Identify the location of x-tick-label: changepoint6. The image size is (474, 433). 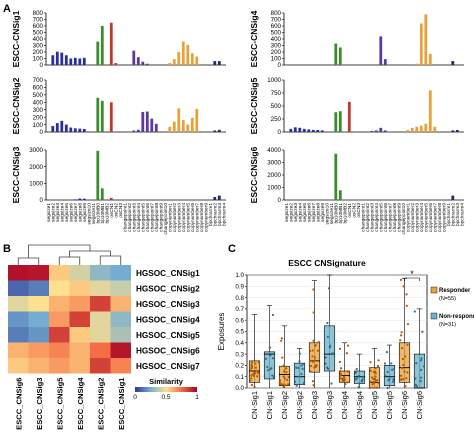
(148, 217).